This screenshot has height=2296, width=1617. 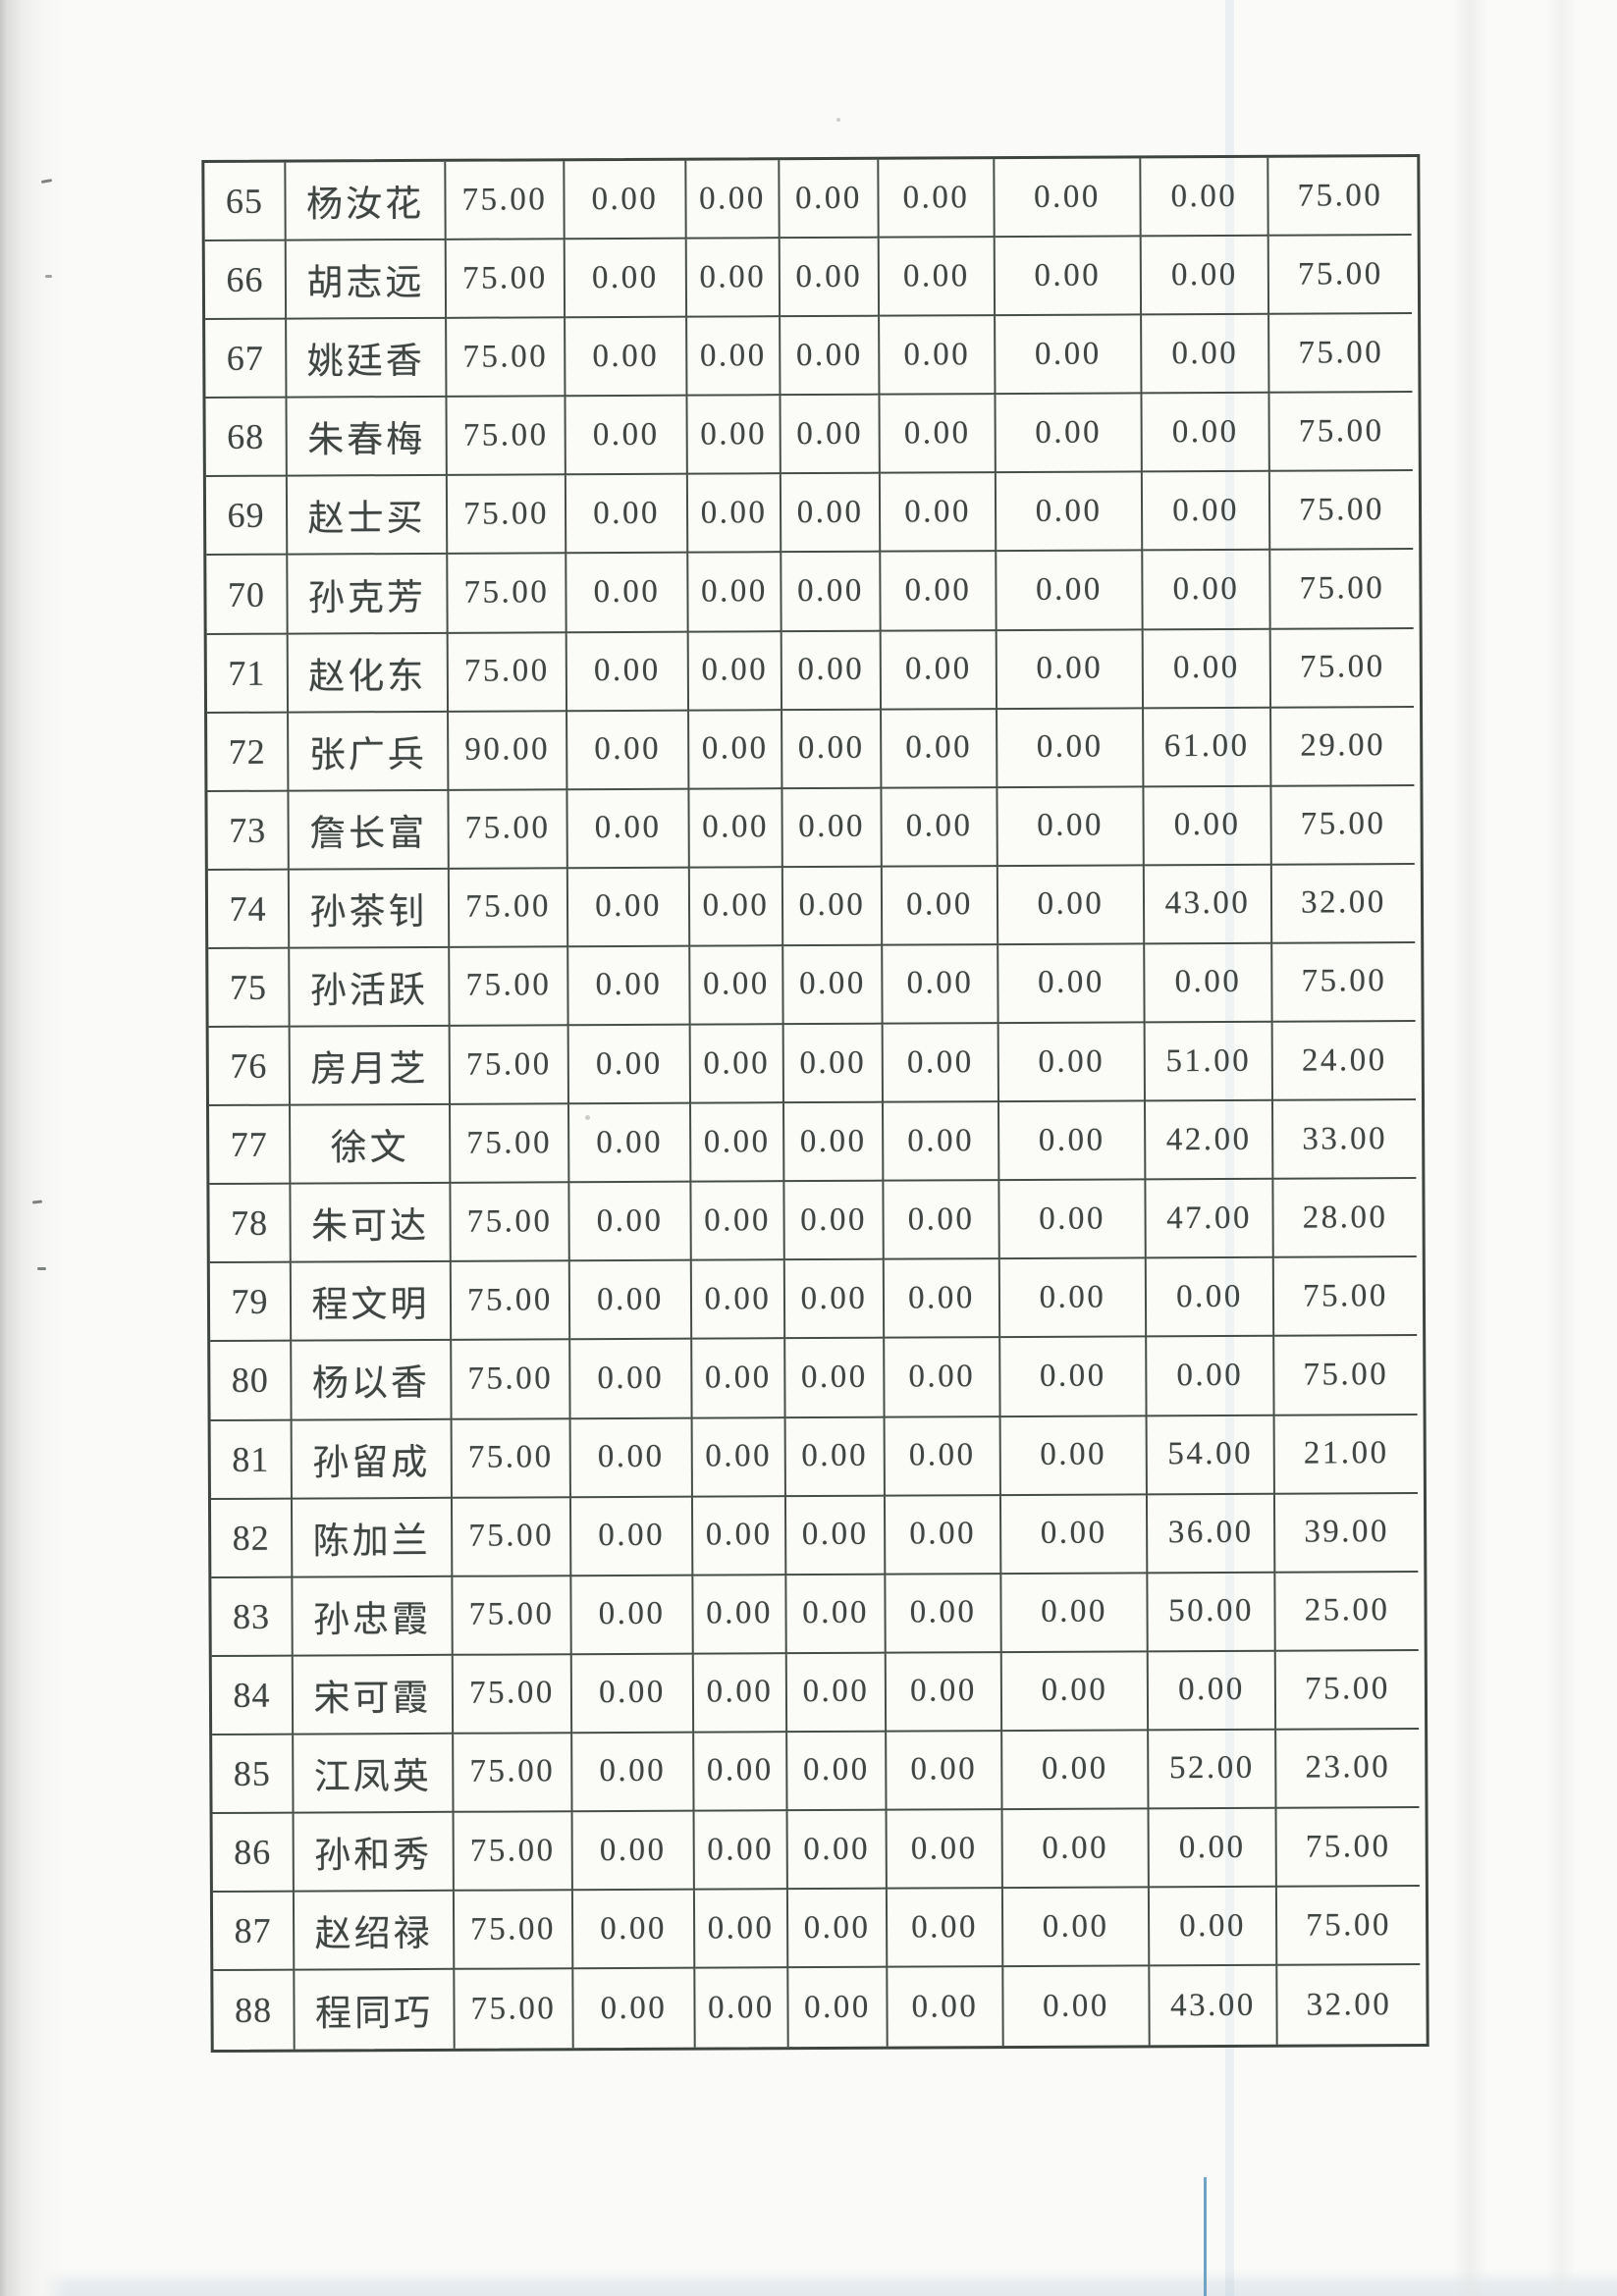 What do you see at coordinates (370, 752) in the screenshot?
I see `name-cell: 张广兵` at bounding box center [370, 752].